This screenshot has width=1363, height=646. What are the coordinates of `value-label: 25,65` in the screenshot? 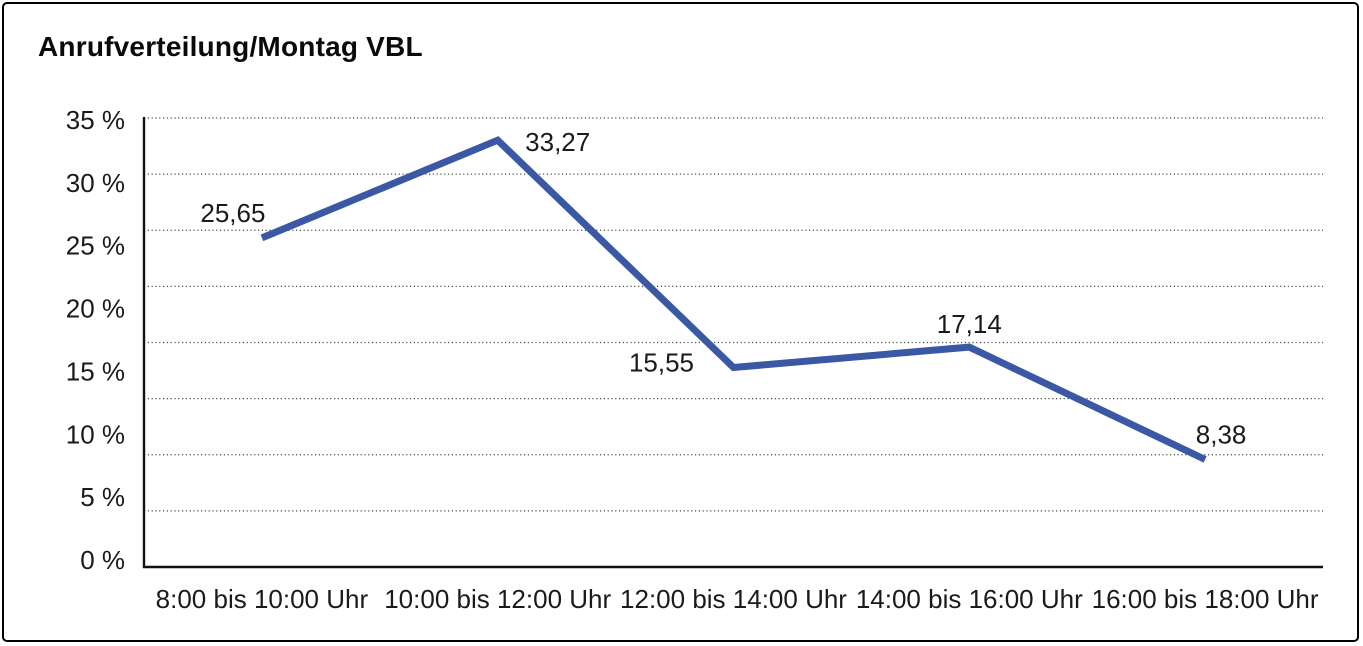 It's located at (232, 213).